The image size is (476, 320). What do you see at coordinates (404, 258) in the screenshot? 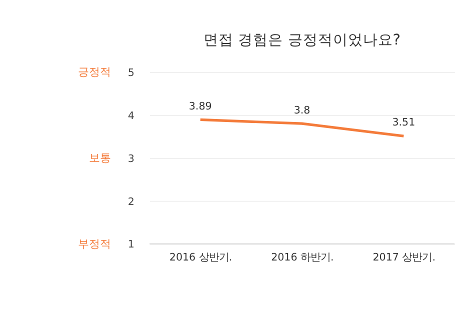
I see `x-tick-label: 2017 상반기.` at bounding box center [404, 258].